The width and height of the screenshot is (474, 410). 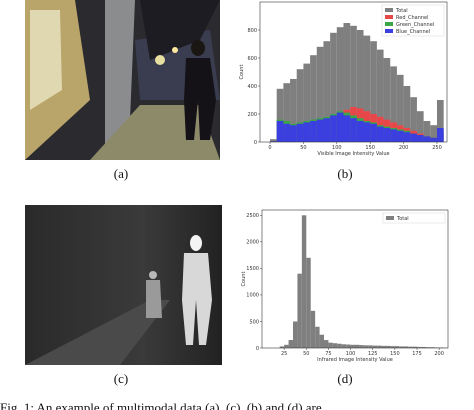 I want to click on y-tick-label: 1000, so click(x=252, y=296).